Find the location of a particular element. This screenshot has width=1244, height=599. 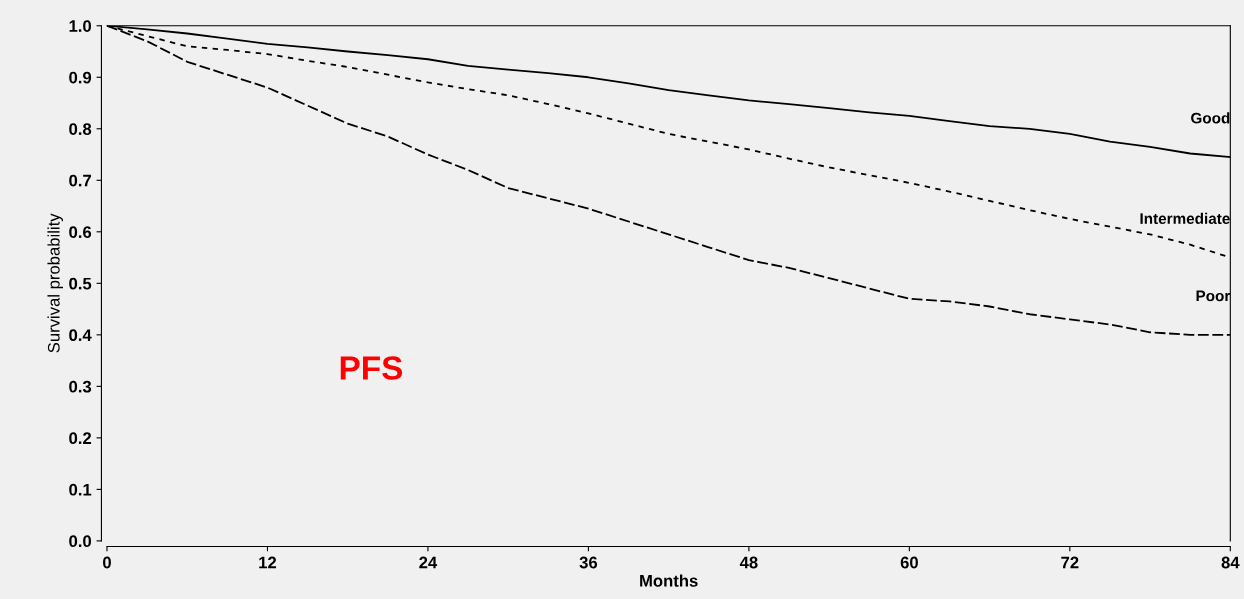

y-tick-label: 0.3 is located at coordinates (80, 386).